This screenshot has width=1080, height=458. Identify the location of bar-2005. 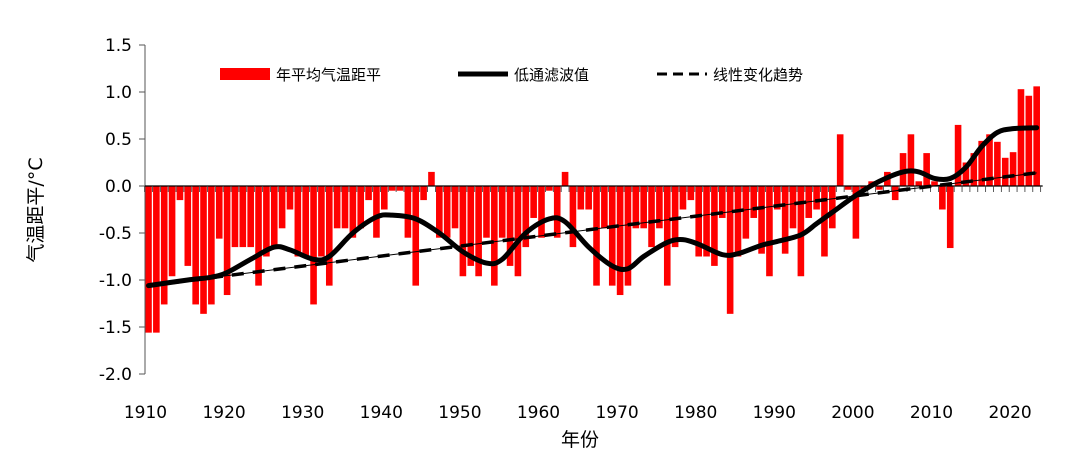
(895, 193).